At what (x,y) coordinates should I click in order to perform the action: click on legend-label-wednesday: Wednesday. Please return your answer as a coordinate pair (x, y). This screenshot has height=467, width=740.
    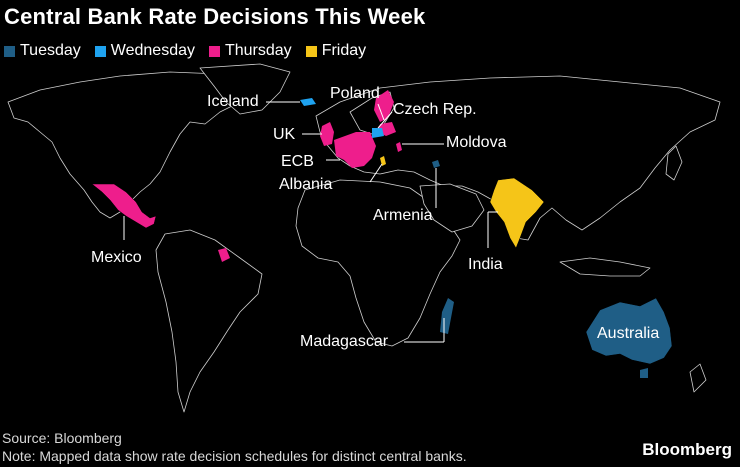
    Looking at the image, I should click on (152, 50).